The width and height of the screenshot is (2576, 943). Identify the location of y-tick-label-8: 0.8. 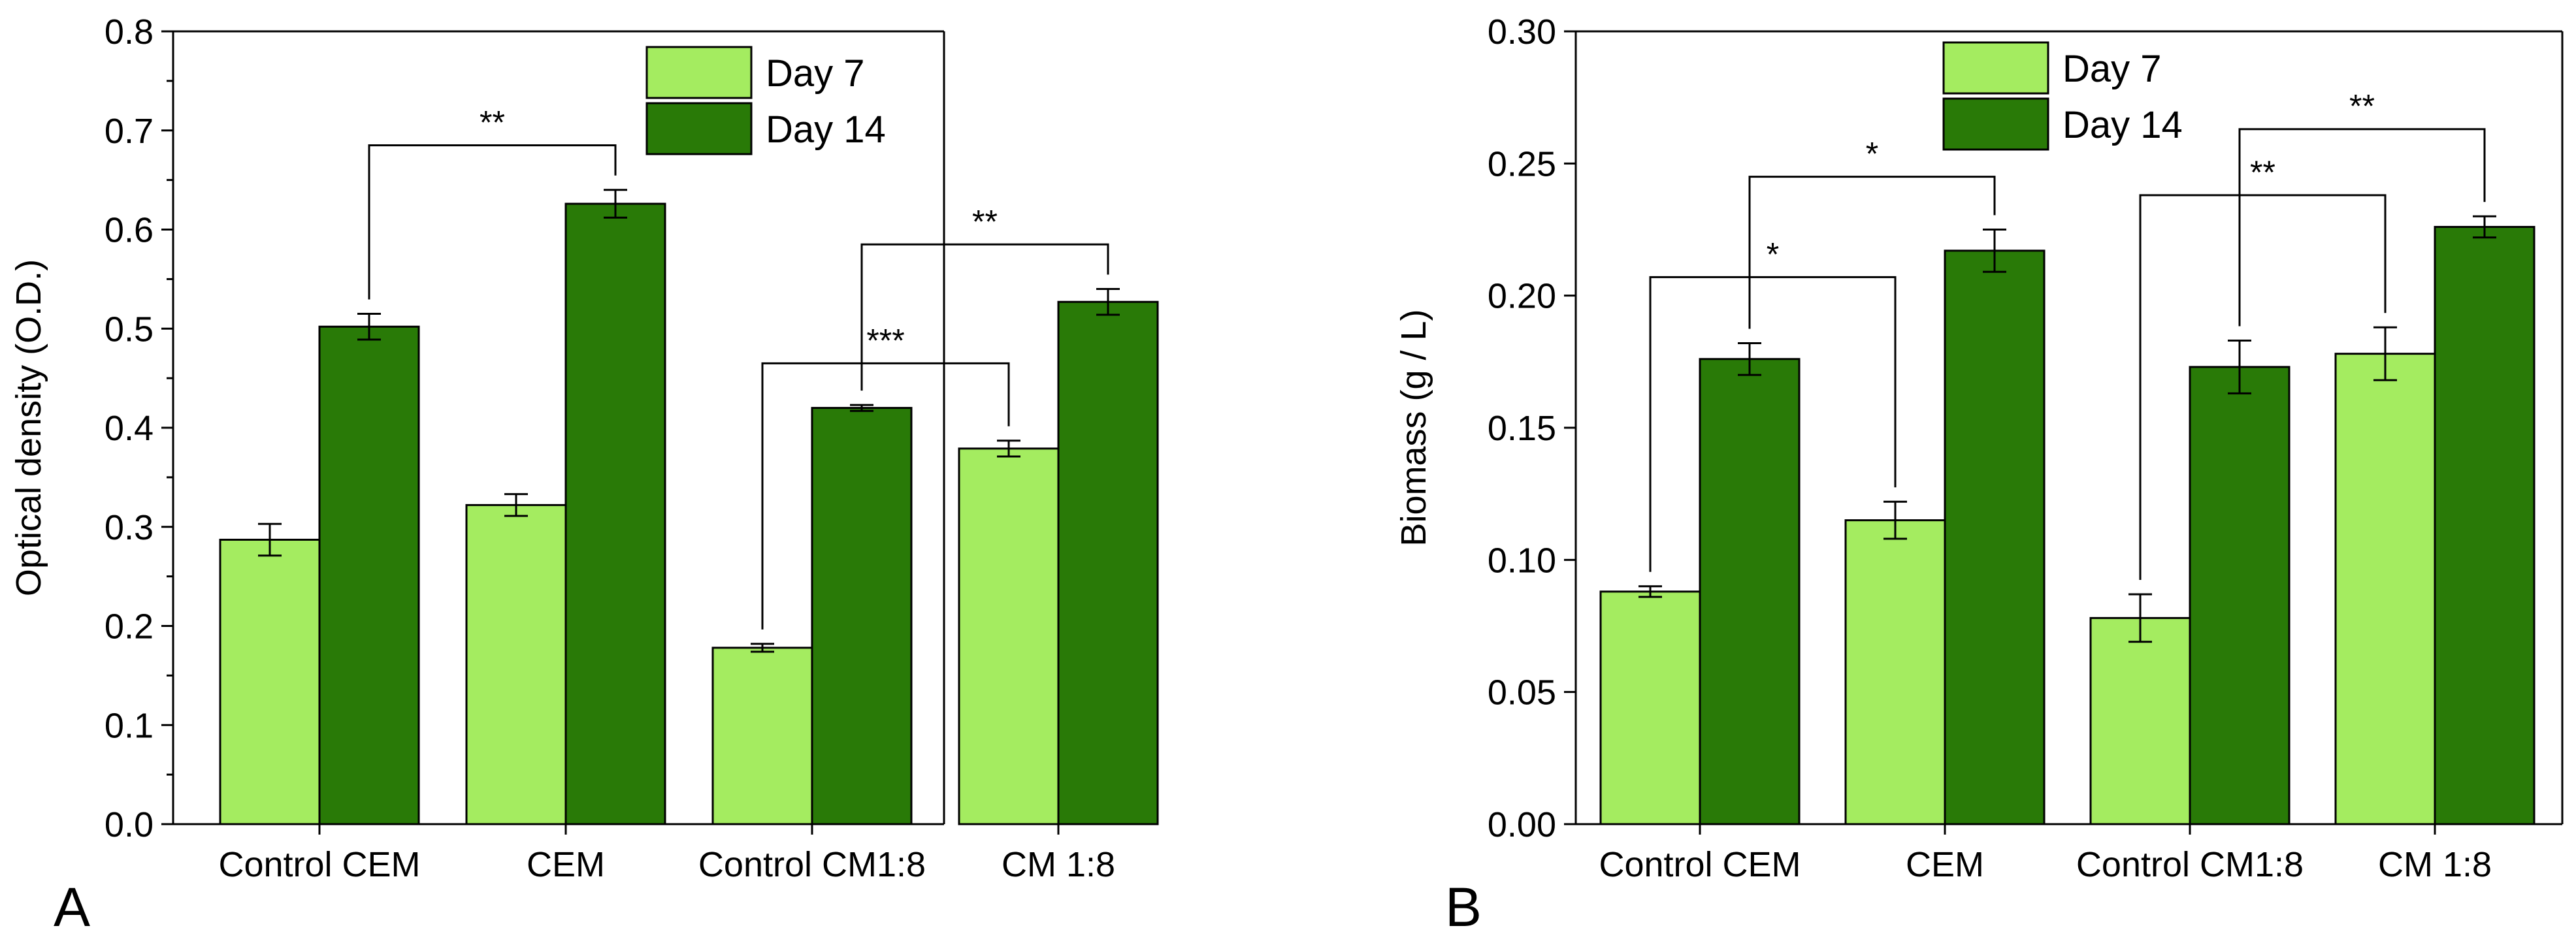
(129, 32).